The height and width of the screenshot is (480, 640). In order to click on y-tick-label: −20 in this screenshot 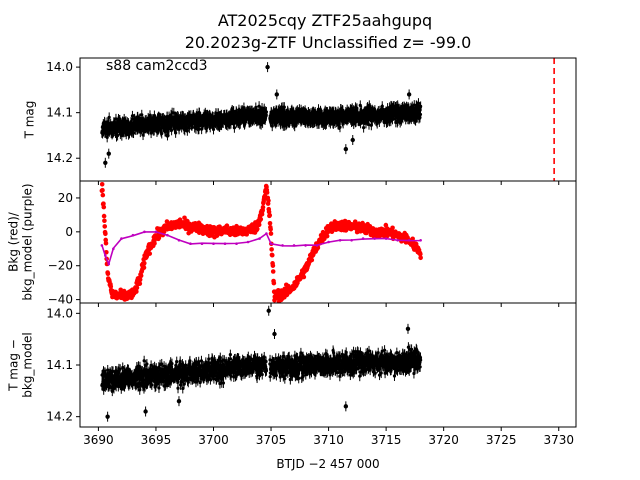, I will do `click(60, 266)`.